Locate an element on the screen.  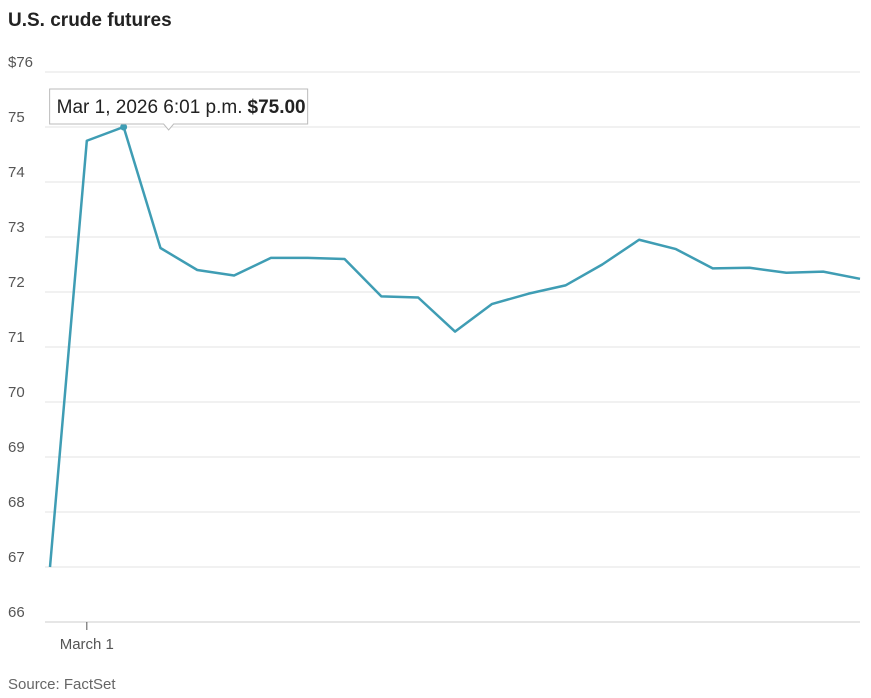
y-tick-label: 69 is located at coordinates (16, 447).